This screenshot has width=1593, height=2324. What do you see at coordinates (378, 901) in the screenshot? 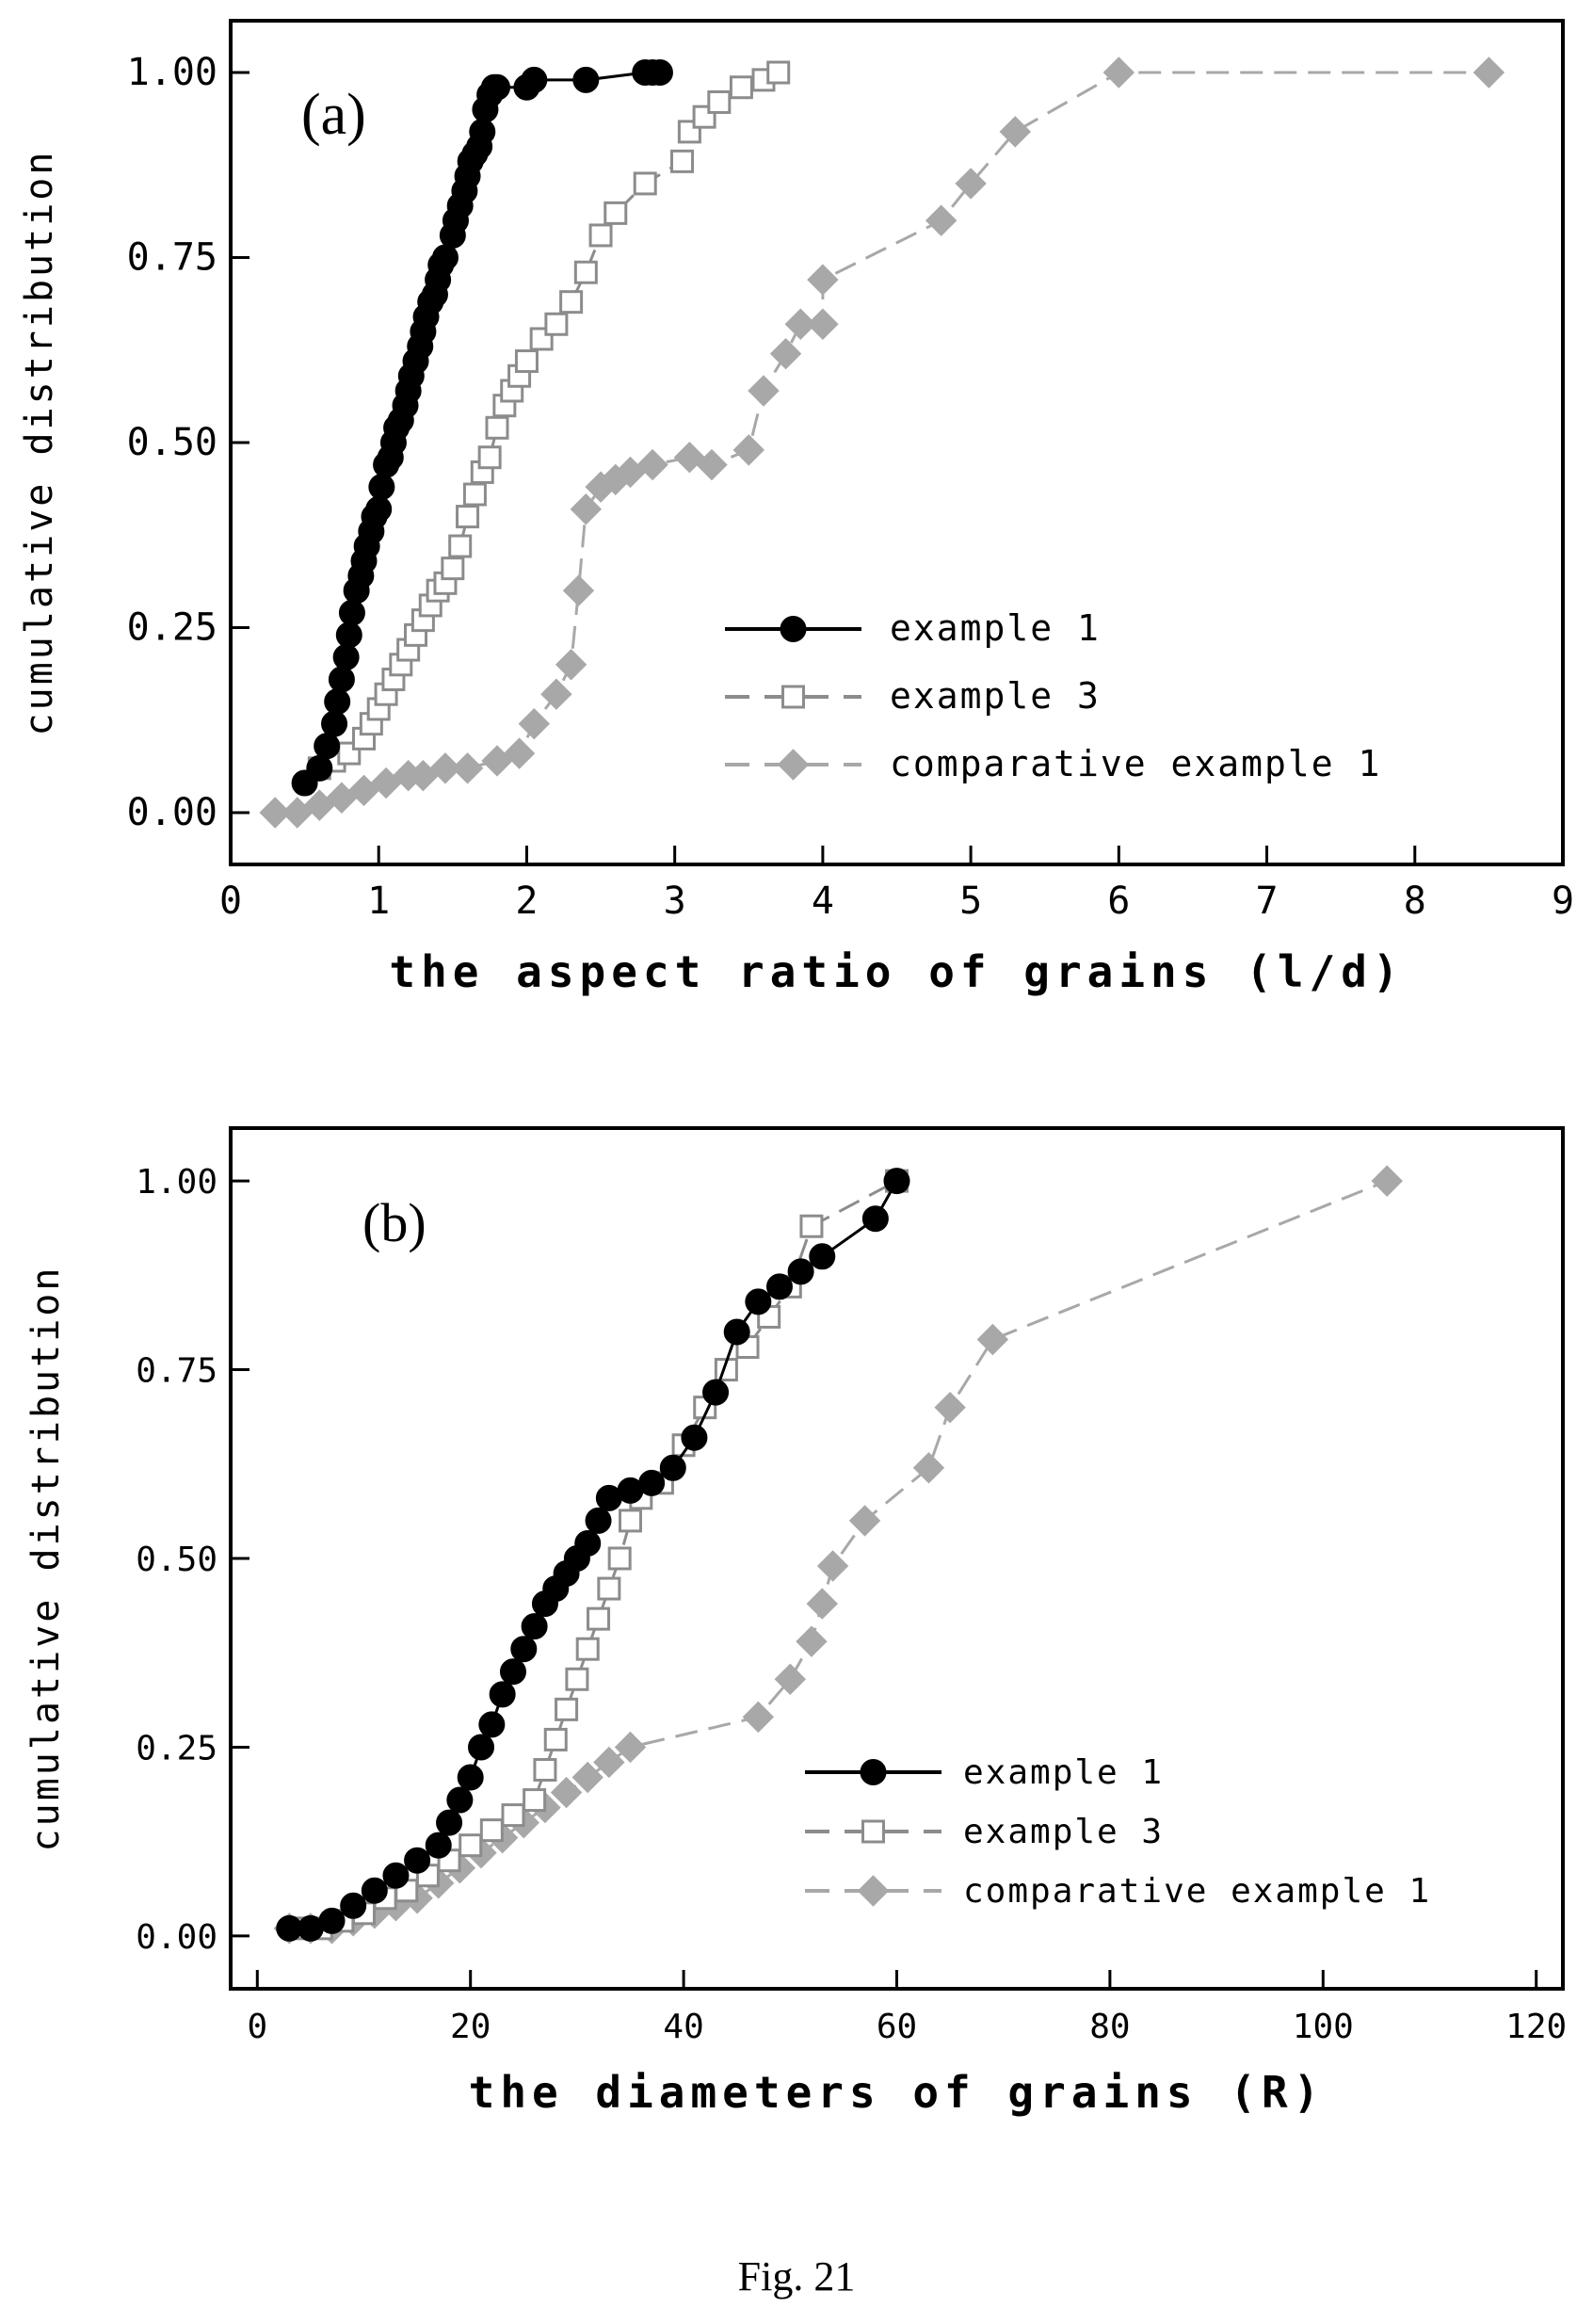
I see `x-tick-label: 1` at bounding box center [378, 901].